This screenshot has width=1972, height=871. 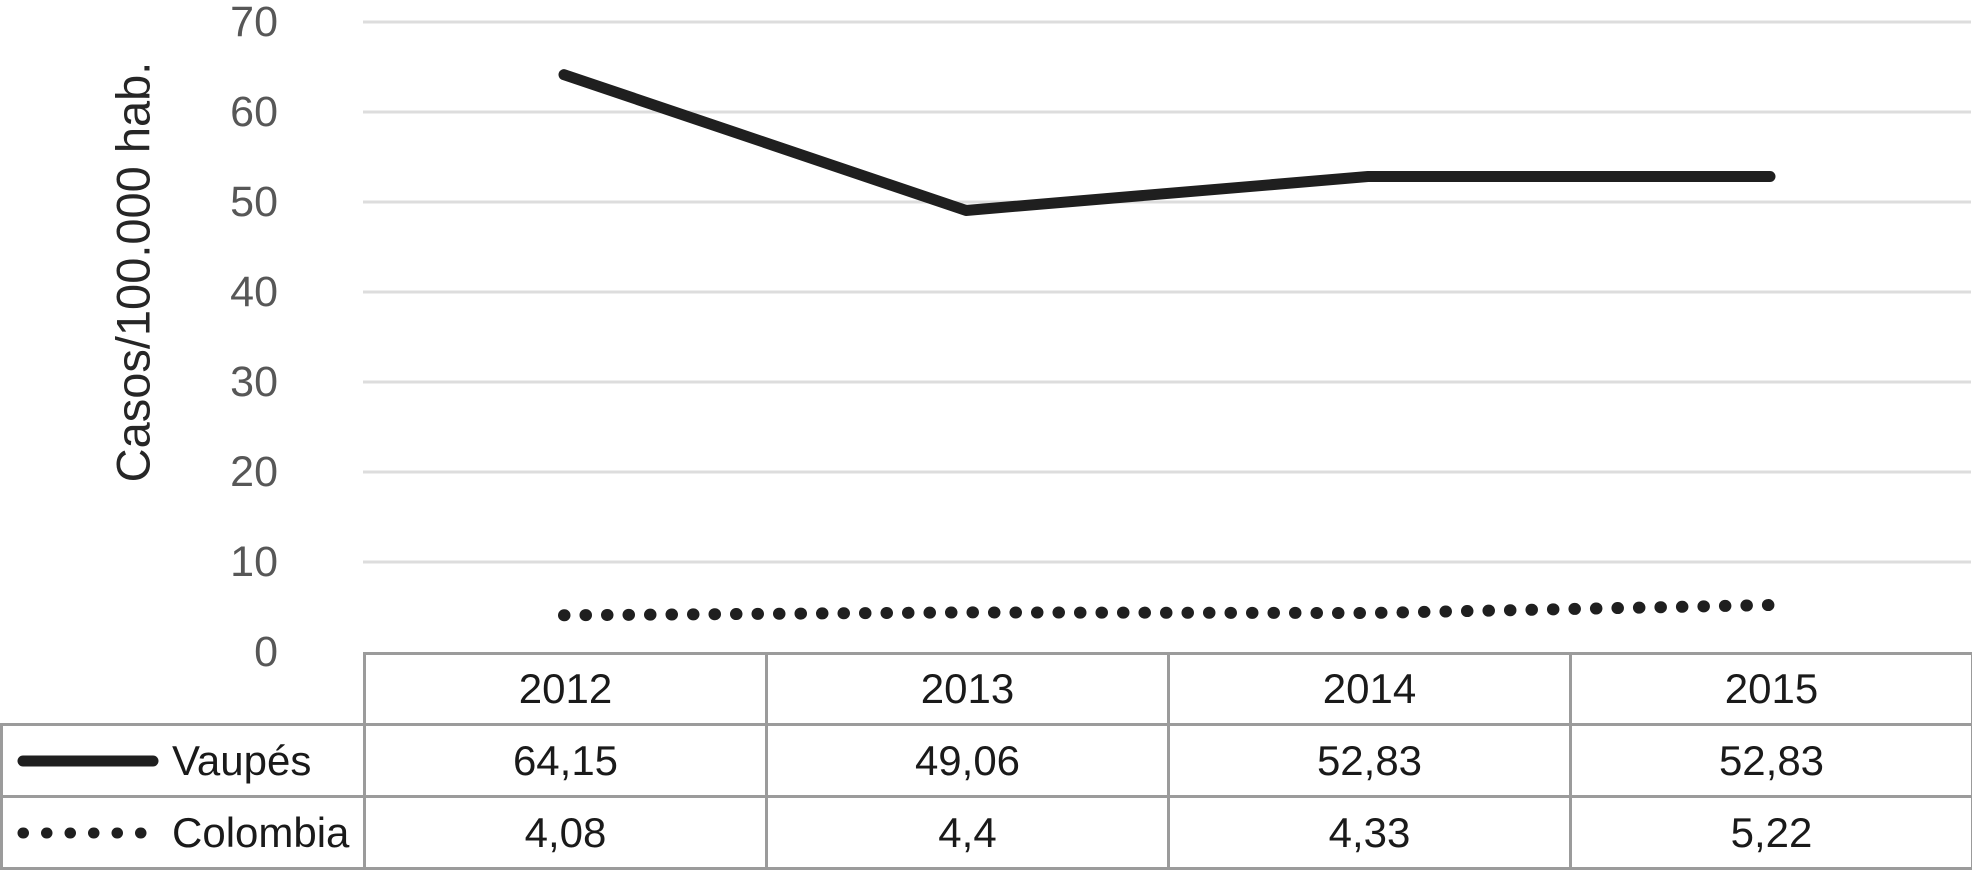 I want to click on table-row-colombia: Colombia 4,08 4,4 4,33 5,22, so click(x=986, y=832).